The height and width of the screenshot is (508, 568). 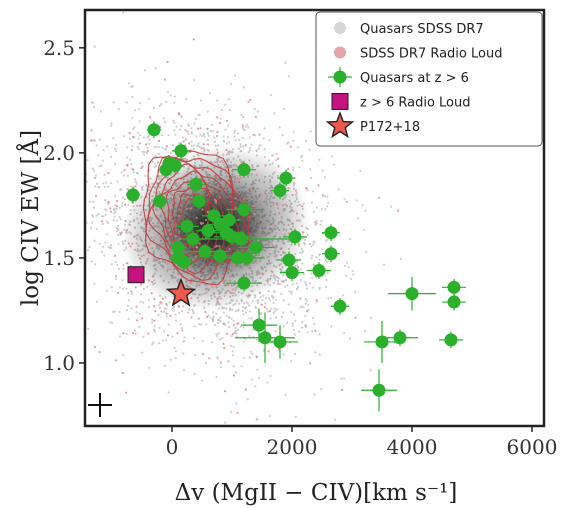 What do you see at coordinates (429, 79) in the screenshot?
I see `legend-box` at bounding box center [429, 79].